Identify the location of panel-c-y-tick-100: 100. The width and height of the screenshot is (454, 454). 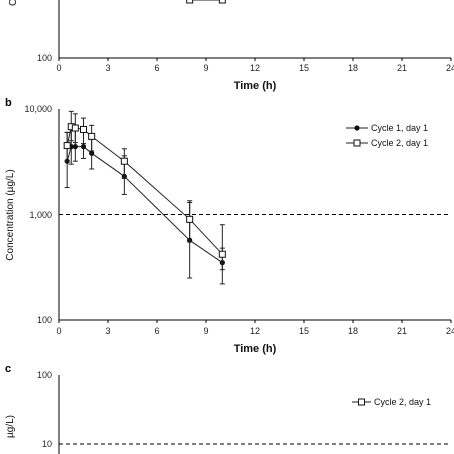
(44, 375).